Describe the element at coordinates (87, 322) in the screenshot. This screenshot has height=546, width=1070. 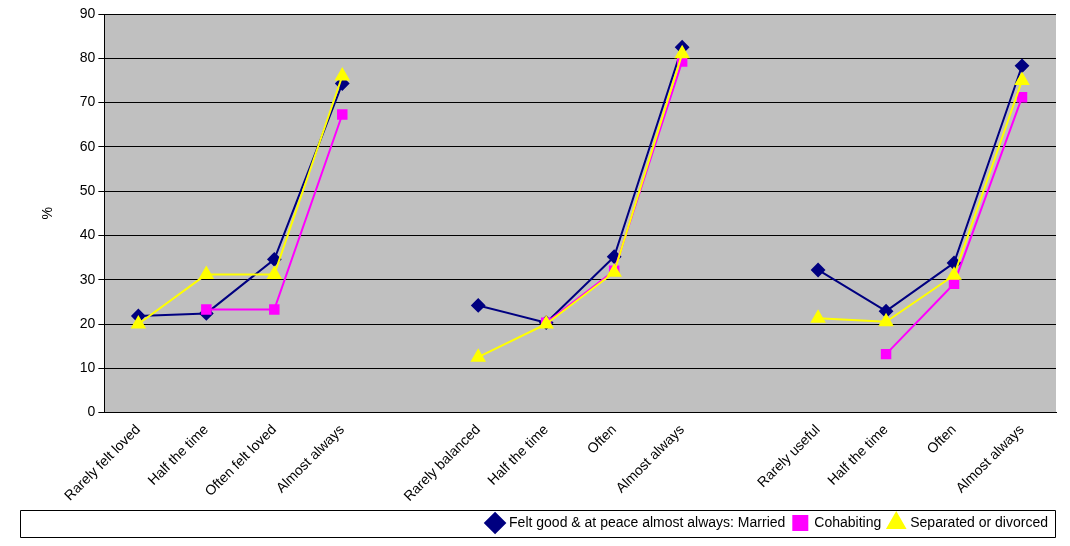
I see `y-tick-label: 20` at that location.